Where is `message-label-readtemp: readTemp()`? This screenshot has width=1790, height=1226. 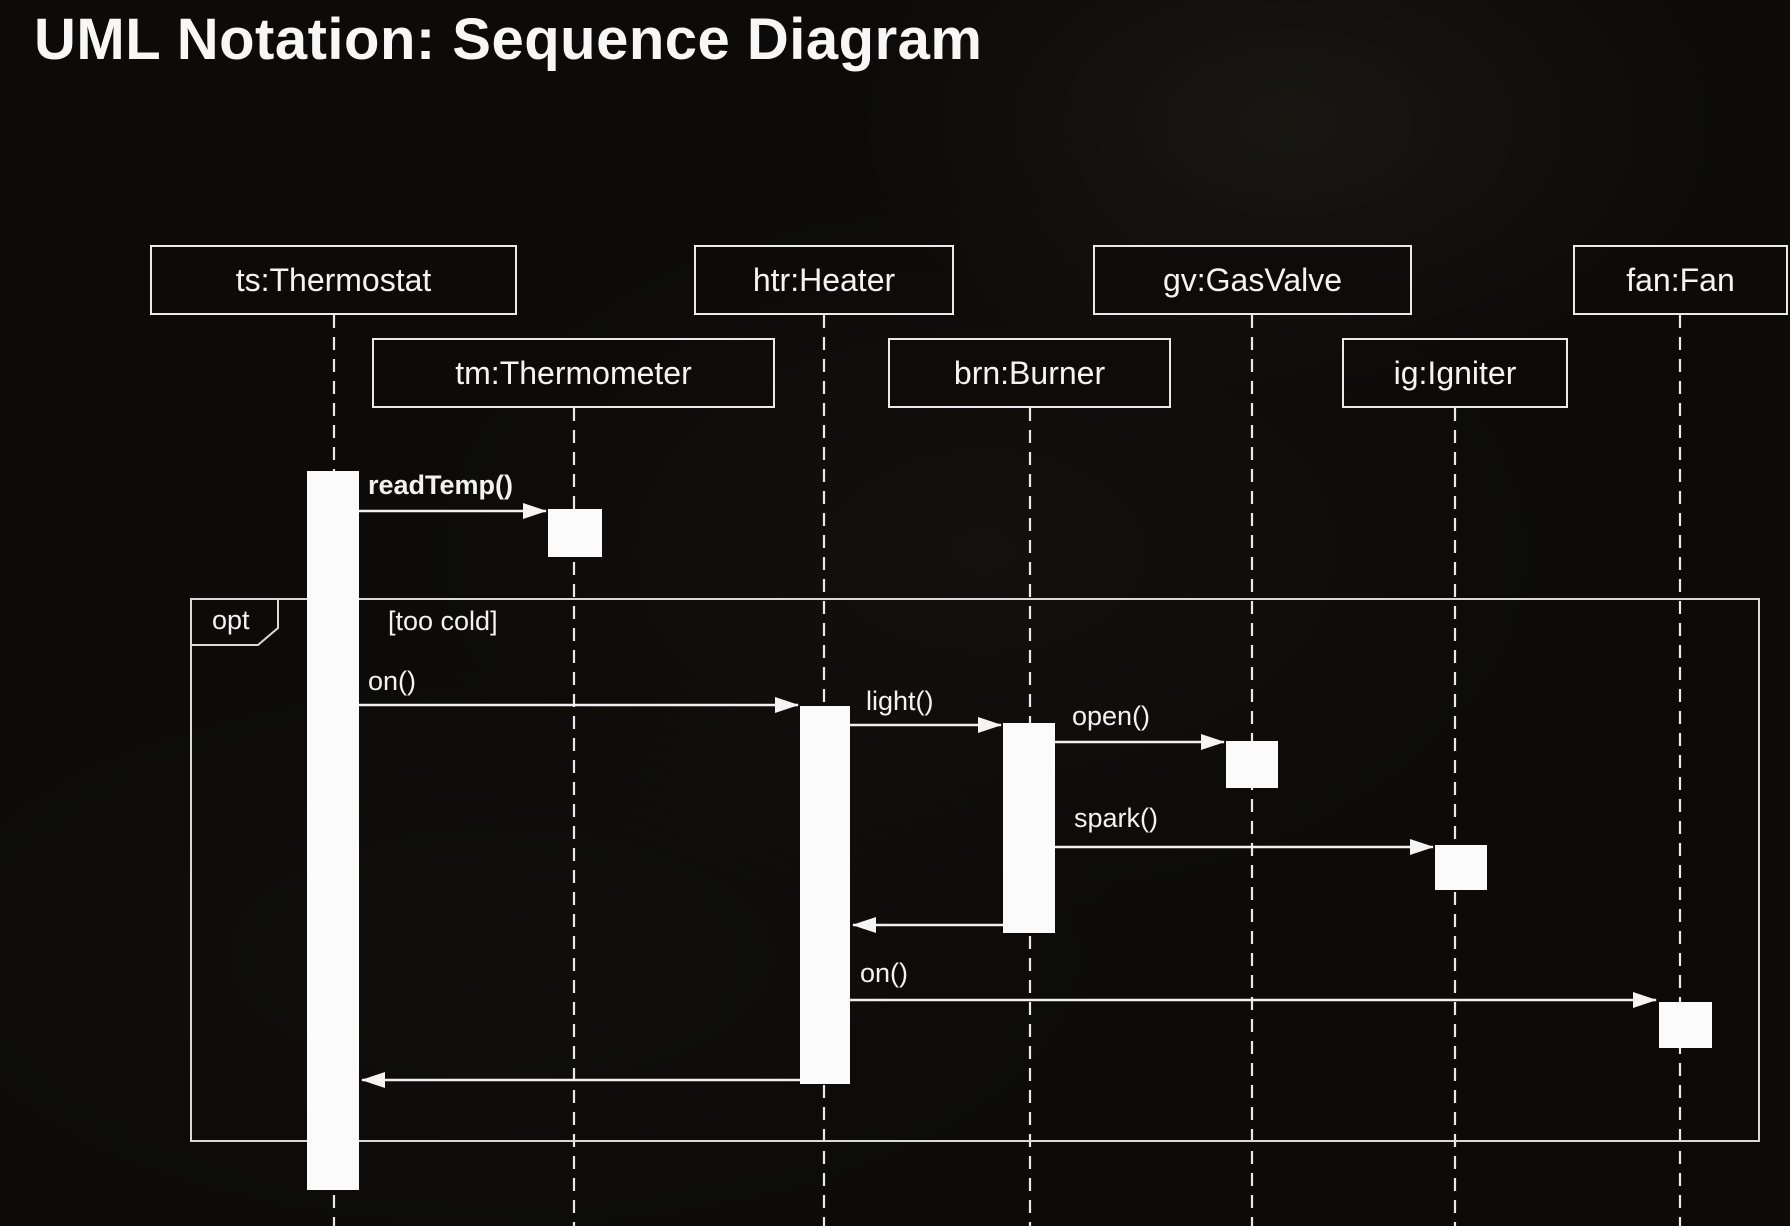 message-label-readtemp: readTemp() is located at coordinates (441, 485).